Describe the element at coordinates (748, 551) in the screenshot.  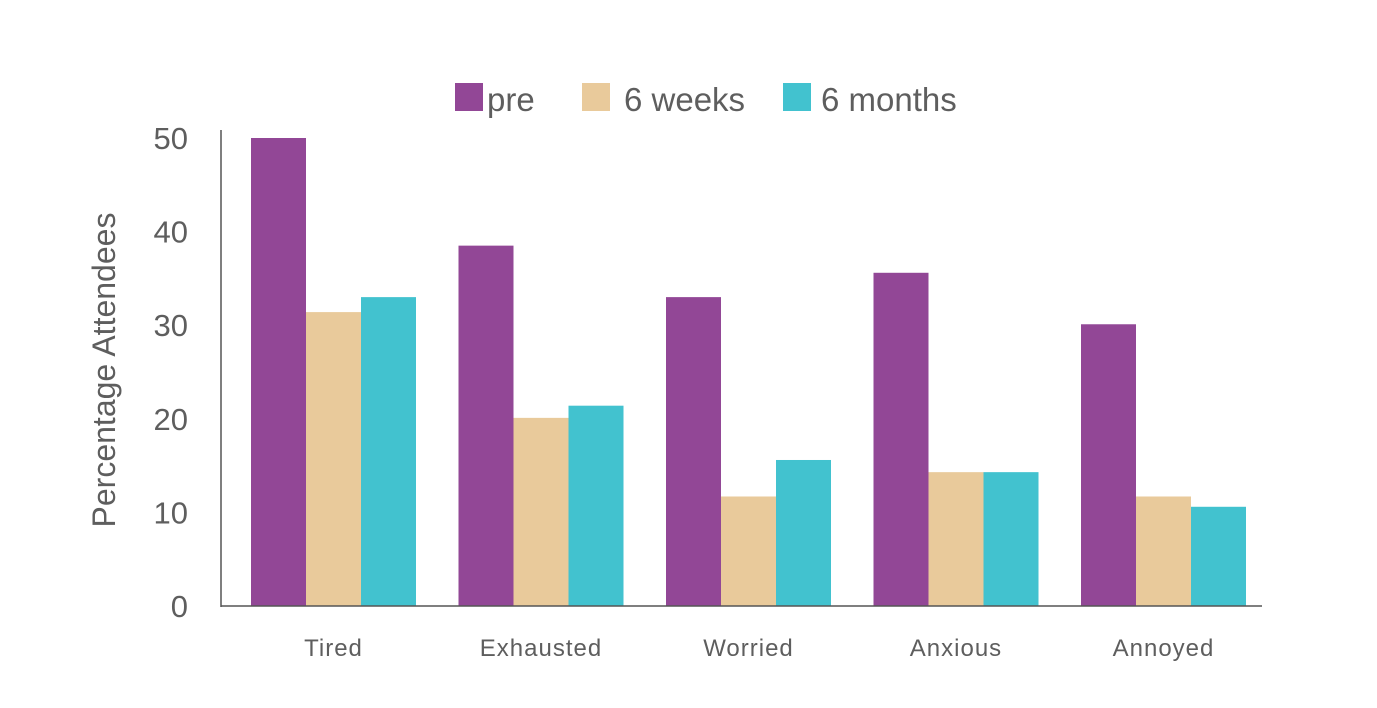
I see `bar-6-weeks-worried` at that location.